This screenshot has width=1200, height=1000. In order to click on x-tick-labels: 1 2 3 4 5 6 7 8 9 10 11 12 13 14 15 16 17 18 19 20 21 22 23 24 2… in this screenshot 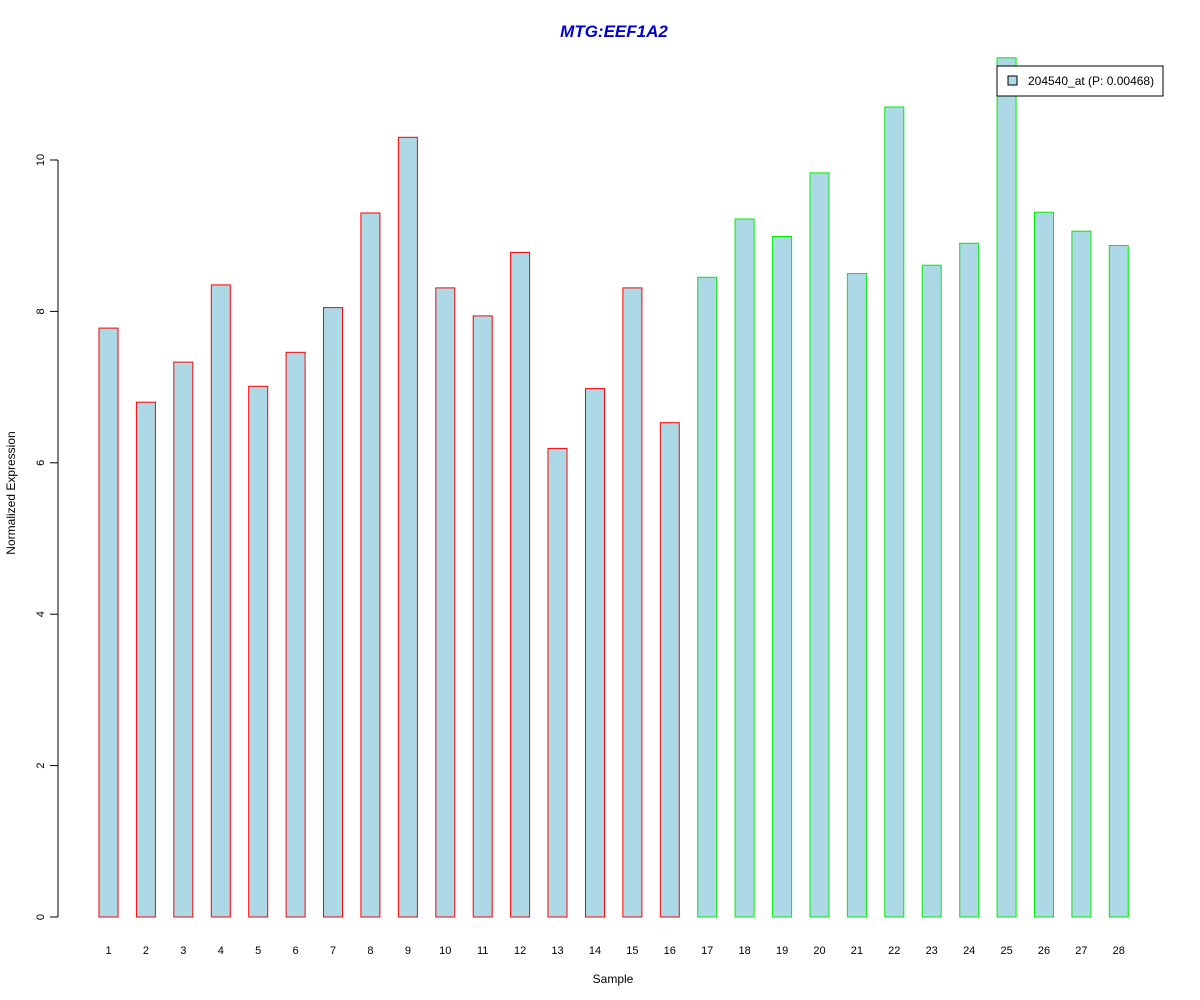, I will do `click(614, 951)`.